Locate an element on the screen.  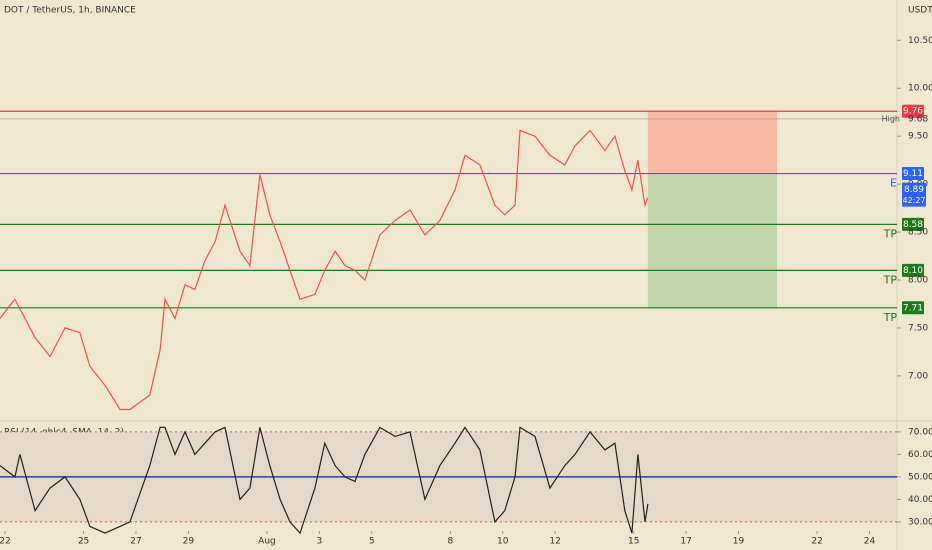
rsi-tick-label: 50.00 is located at coordinates (920, 477).